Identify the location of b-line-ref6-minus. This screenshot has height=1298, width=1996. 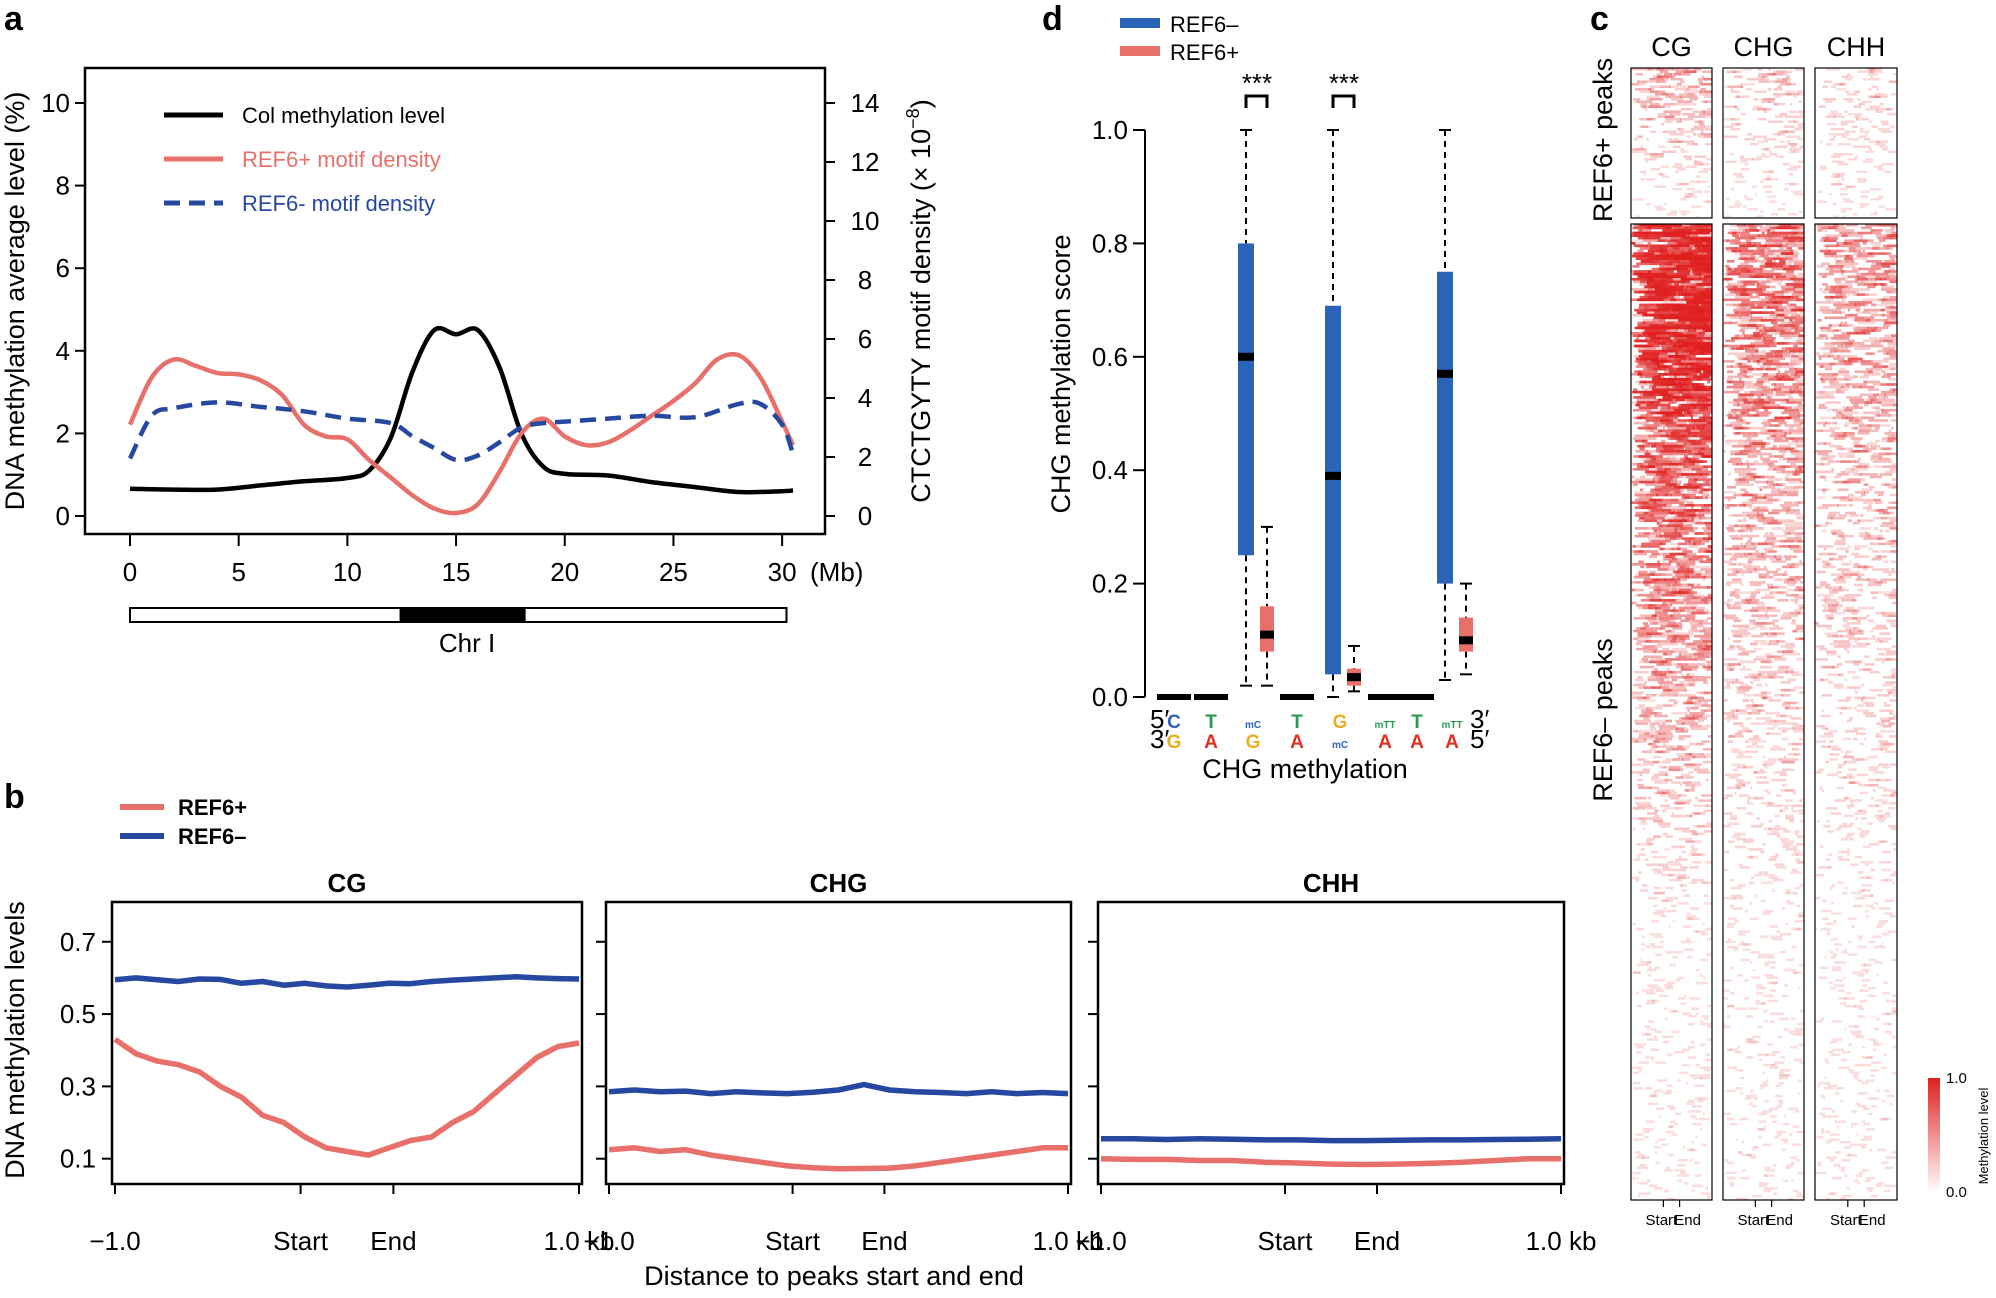
(838, 1089).